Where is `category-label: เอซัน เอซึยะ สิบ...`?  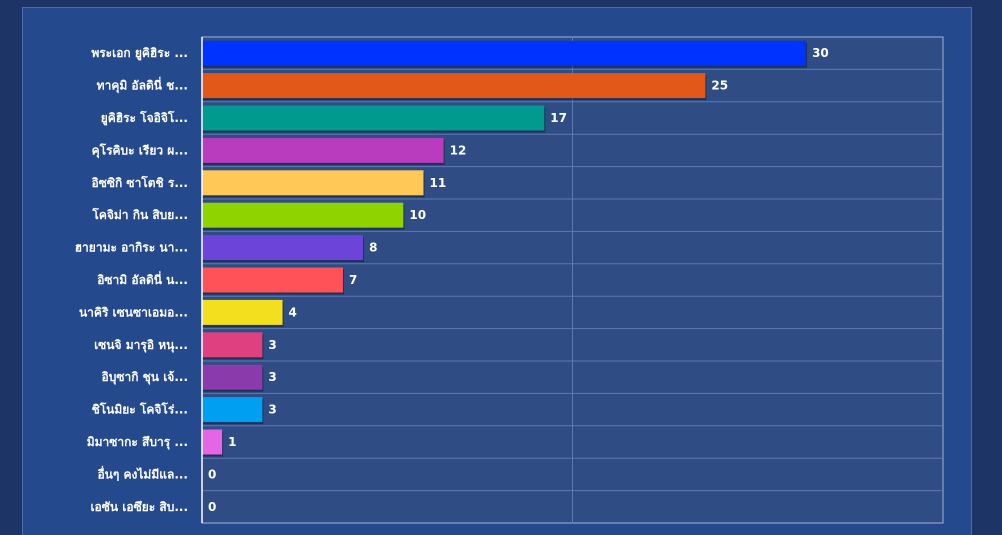
category-label: เอซัน เอซึยะ สิบ... is located at coordinates (139, 507).